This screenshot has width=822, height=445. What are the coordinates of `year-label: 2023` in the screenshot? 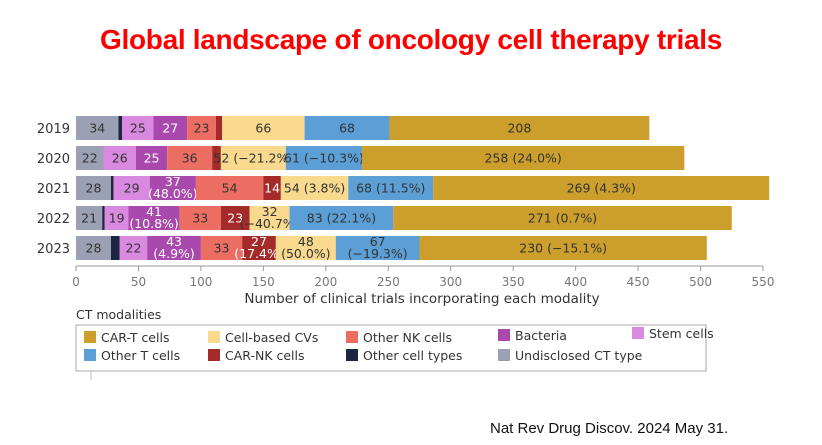 It's located at (53, 249).